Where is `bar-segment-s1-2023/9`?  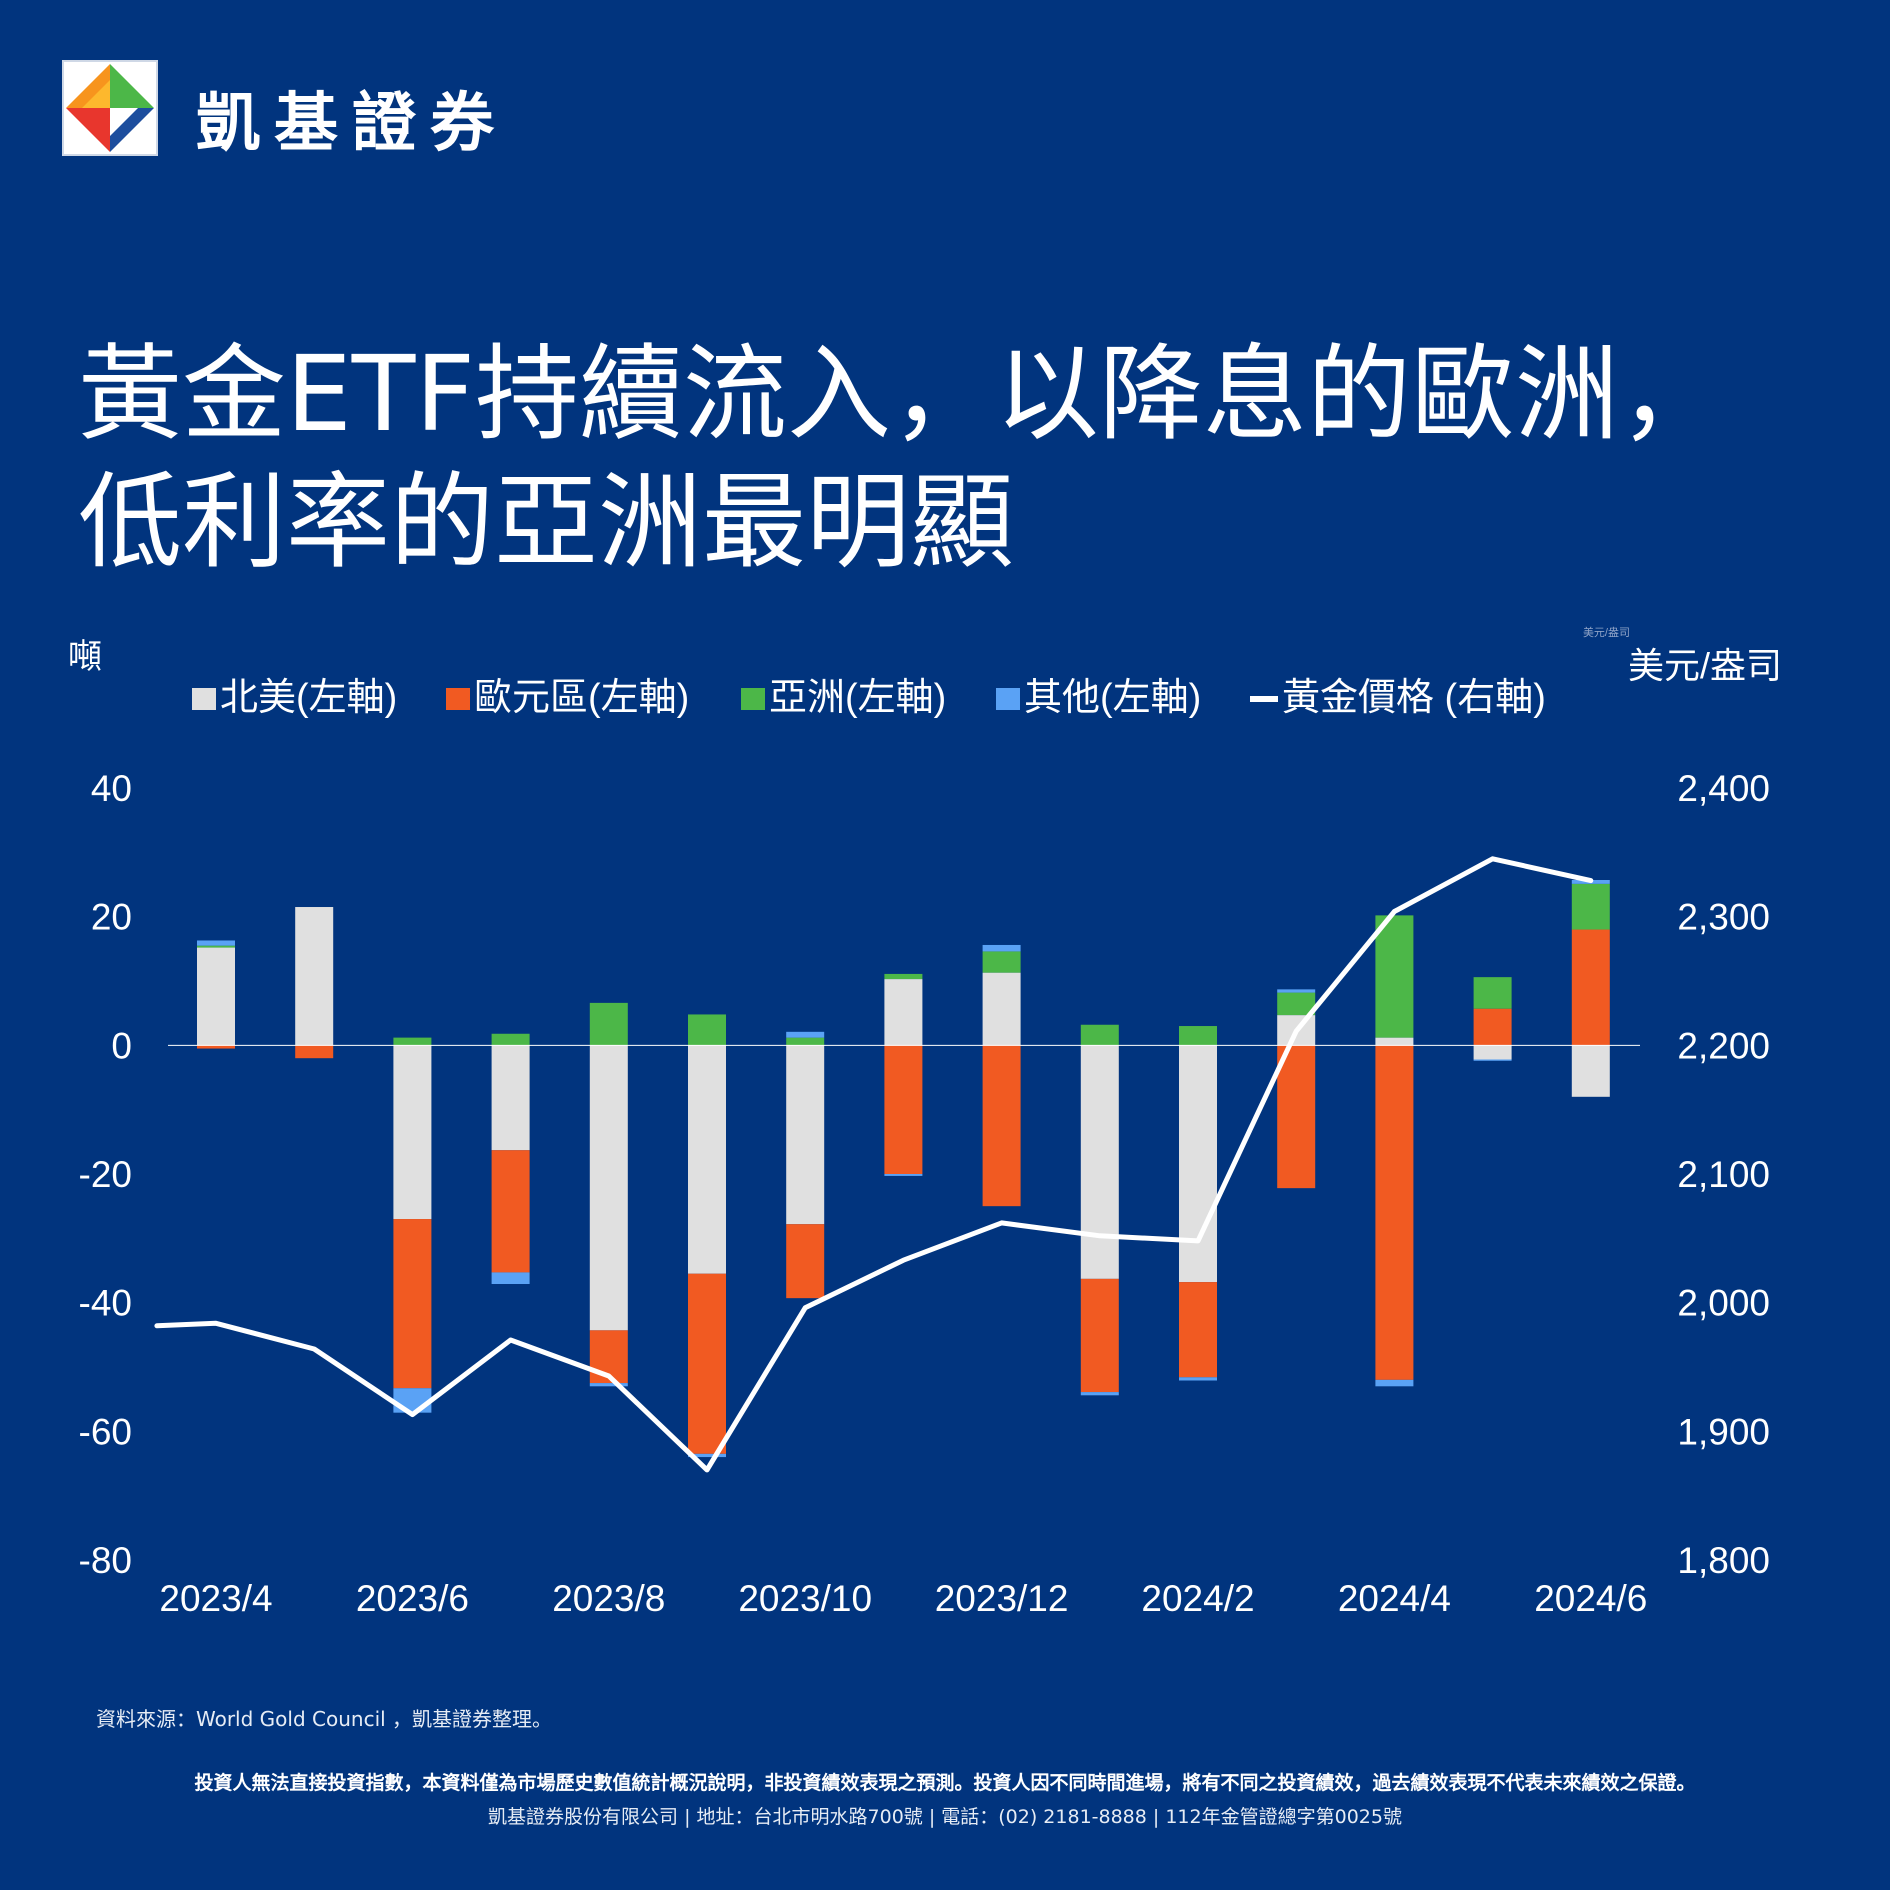
bar-segment-s1-2023/9 is located at coordinates (707, 1159).